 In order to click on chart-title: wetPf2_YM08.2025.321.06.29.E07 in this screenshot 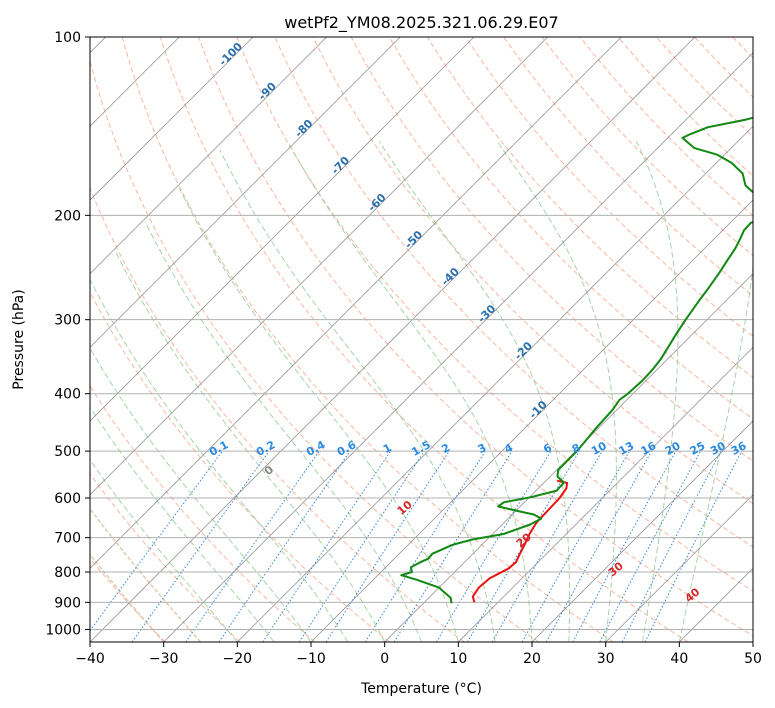, I will do `click(421, 23)`.